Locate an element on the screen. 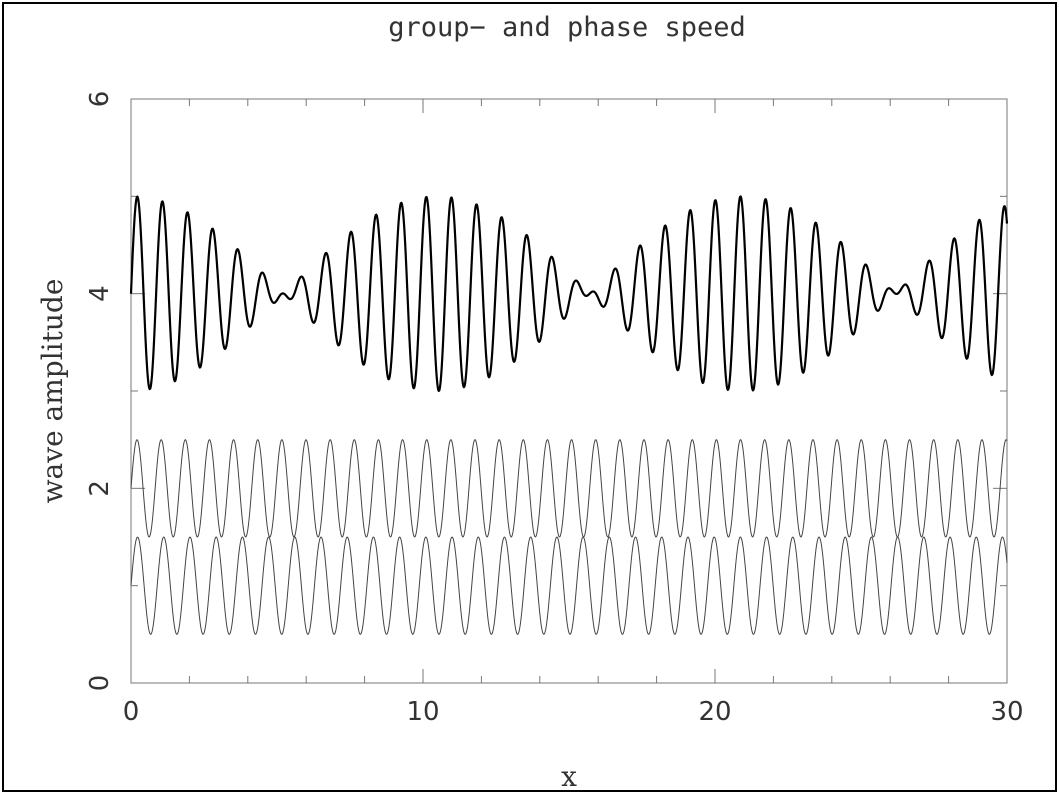 This screenshot has height=794, width=1059. y-tick-label: 6 is located at coordinates (100, 99).